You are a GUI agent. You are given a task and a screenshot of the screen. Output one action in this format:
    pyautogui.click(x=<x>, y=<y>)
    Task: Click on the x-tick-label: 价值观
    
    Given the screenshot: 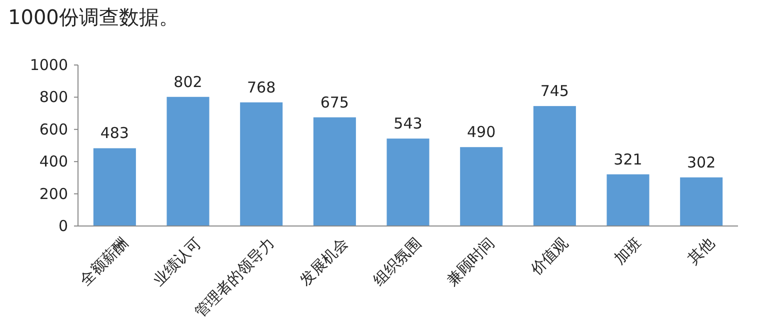 What is the action you would take?
    pyautogui.click(x=549, y=257)
    